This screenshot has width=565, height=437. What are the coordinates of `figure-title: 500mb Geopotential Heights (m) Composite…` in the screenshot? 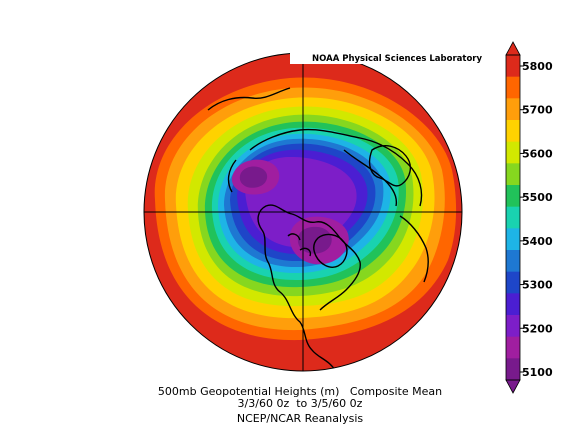 It's located at (300, 391).